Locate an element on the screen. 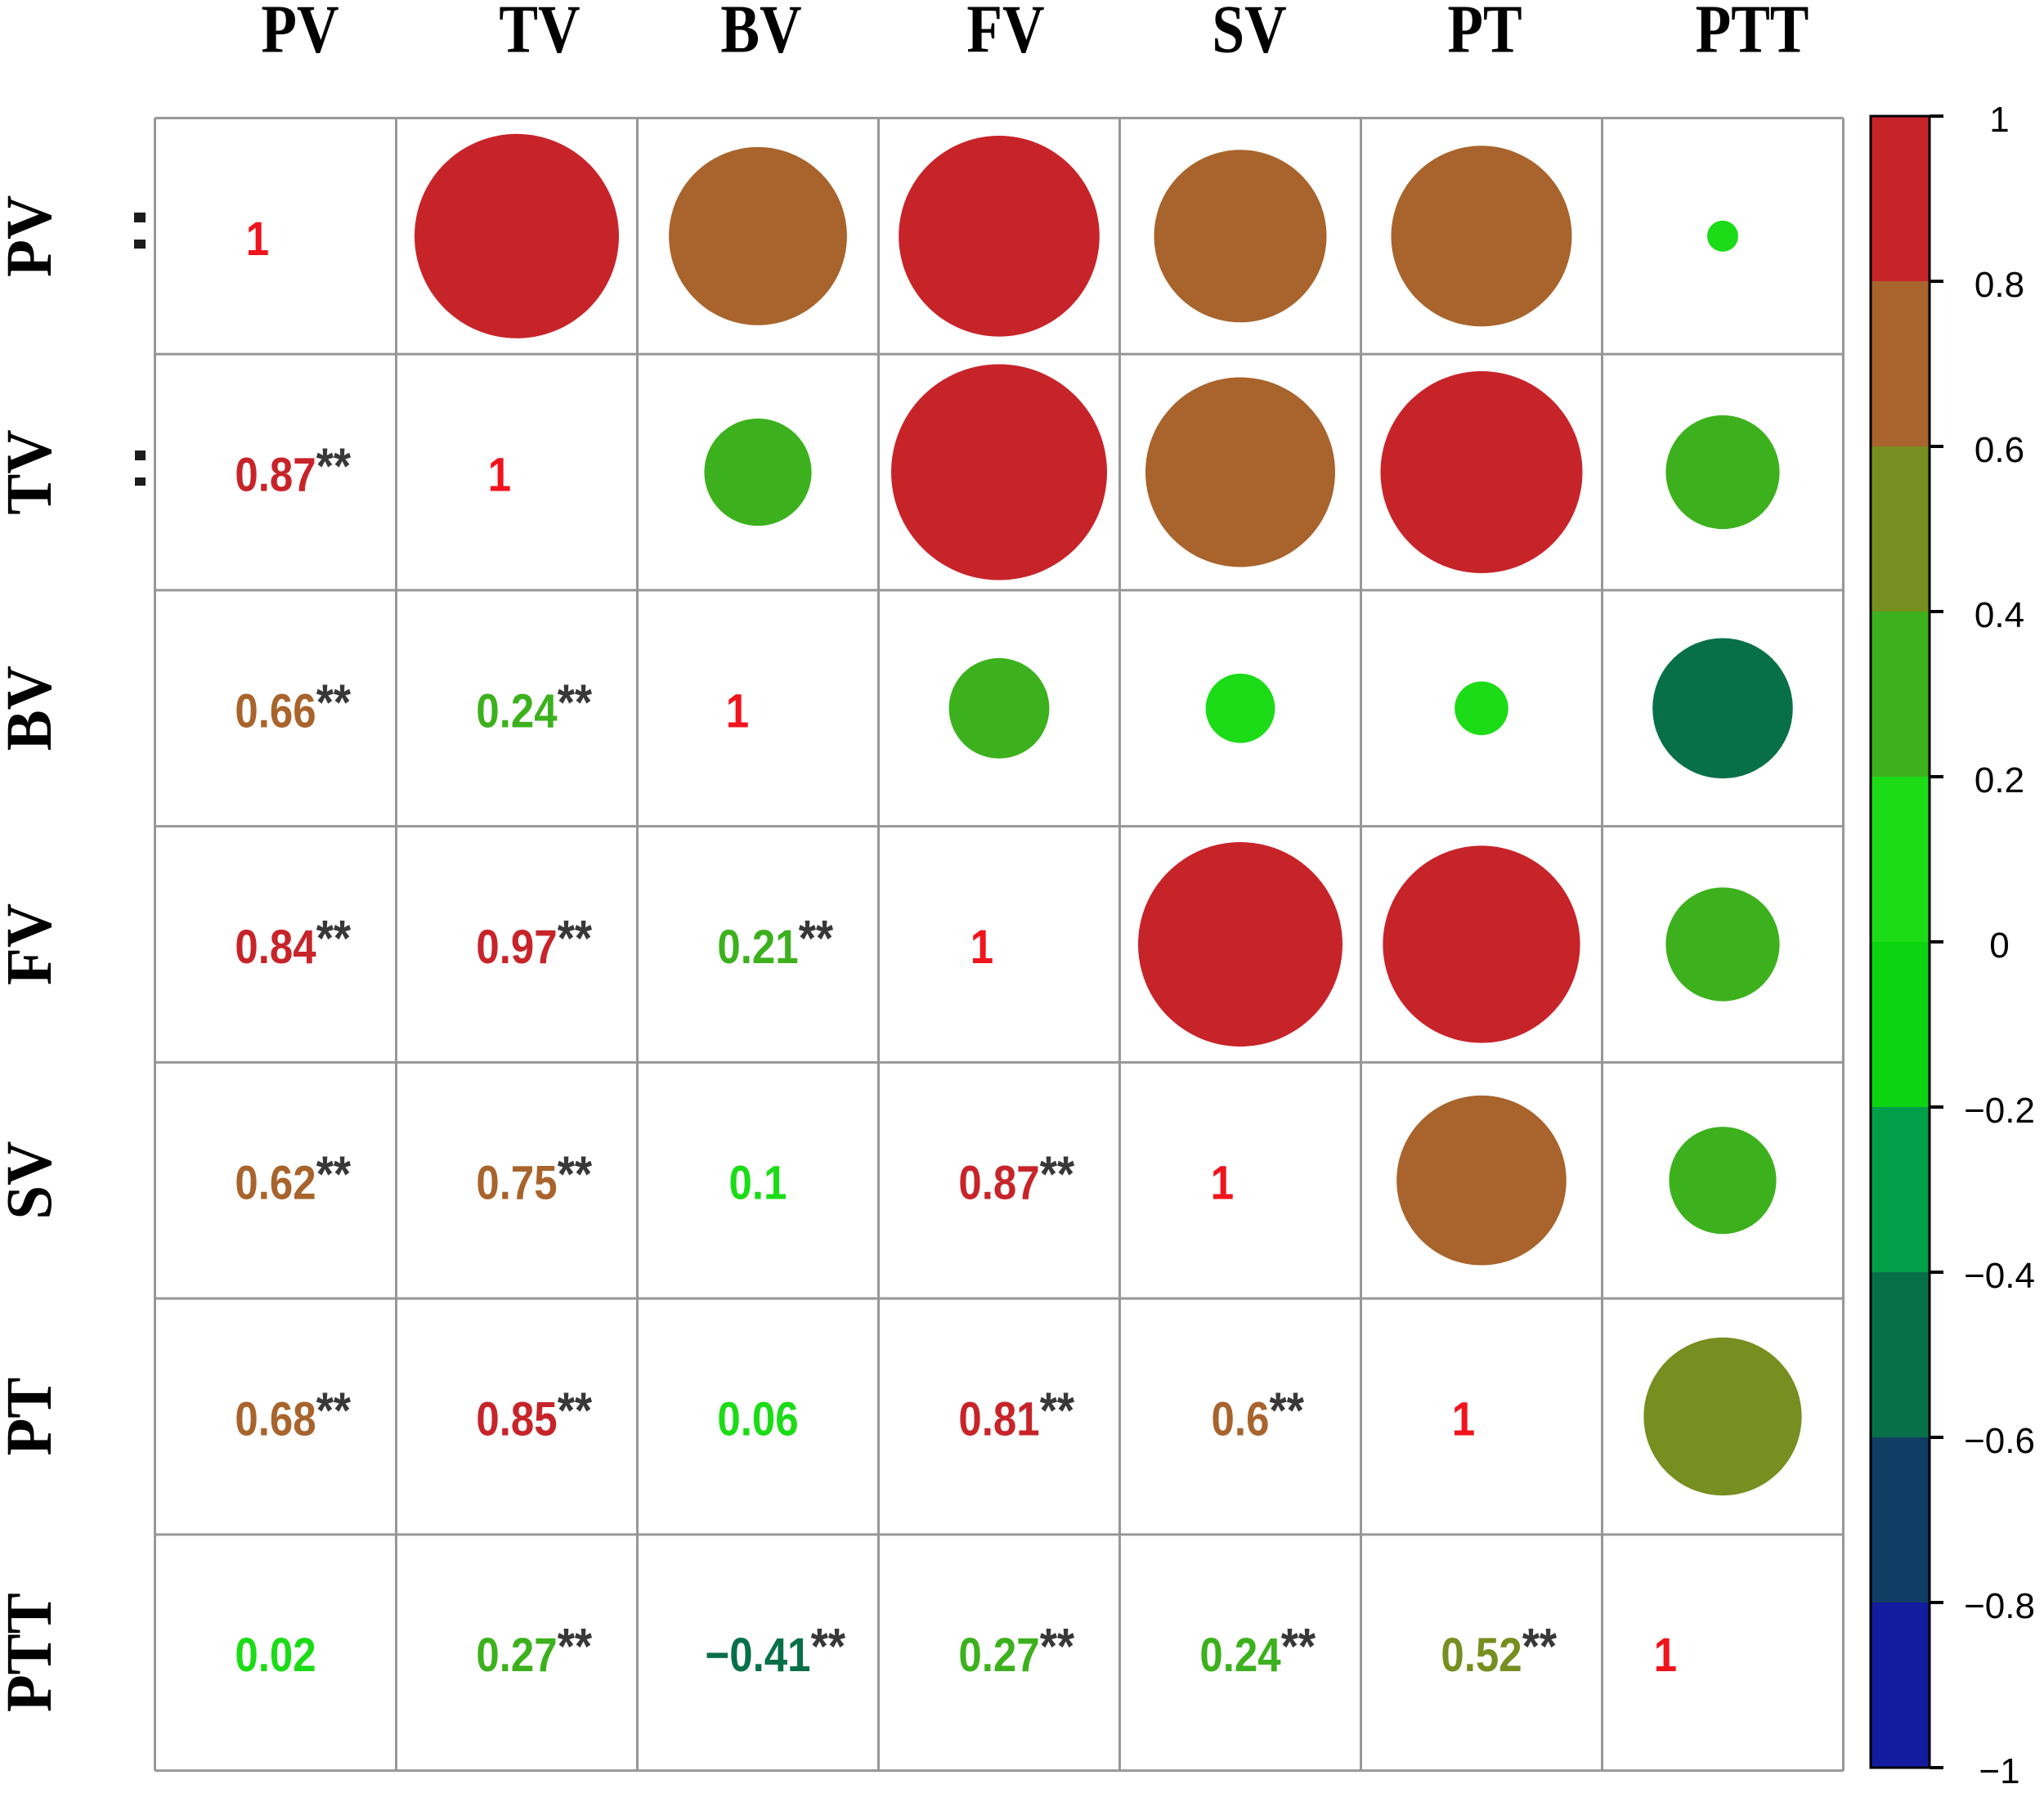 The image size is (2044, 1793). svg-text: 0.1 is located at coordinates (758, 1183).